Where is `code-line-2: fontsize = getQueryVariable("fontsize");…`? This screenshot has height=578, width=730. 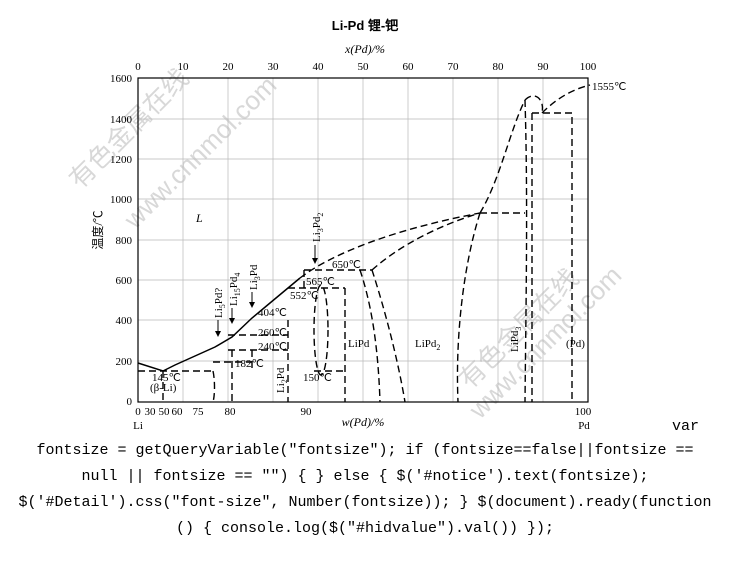 code-line-2: fontsize = getQueryVariable("fontsize");… is located at coordinates (365, 450).